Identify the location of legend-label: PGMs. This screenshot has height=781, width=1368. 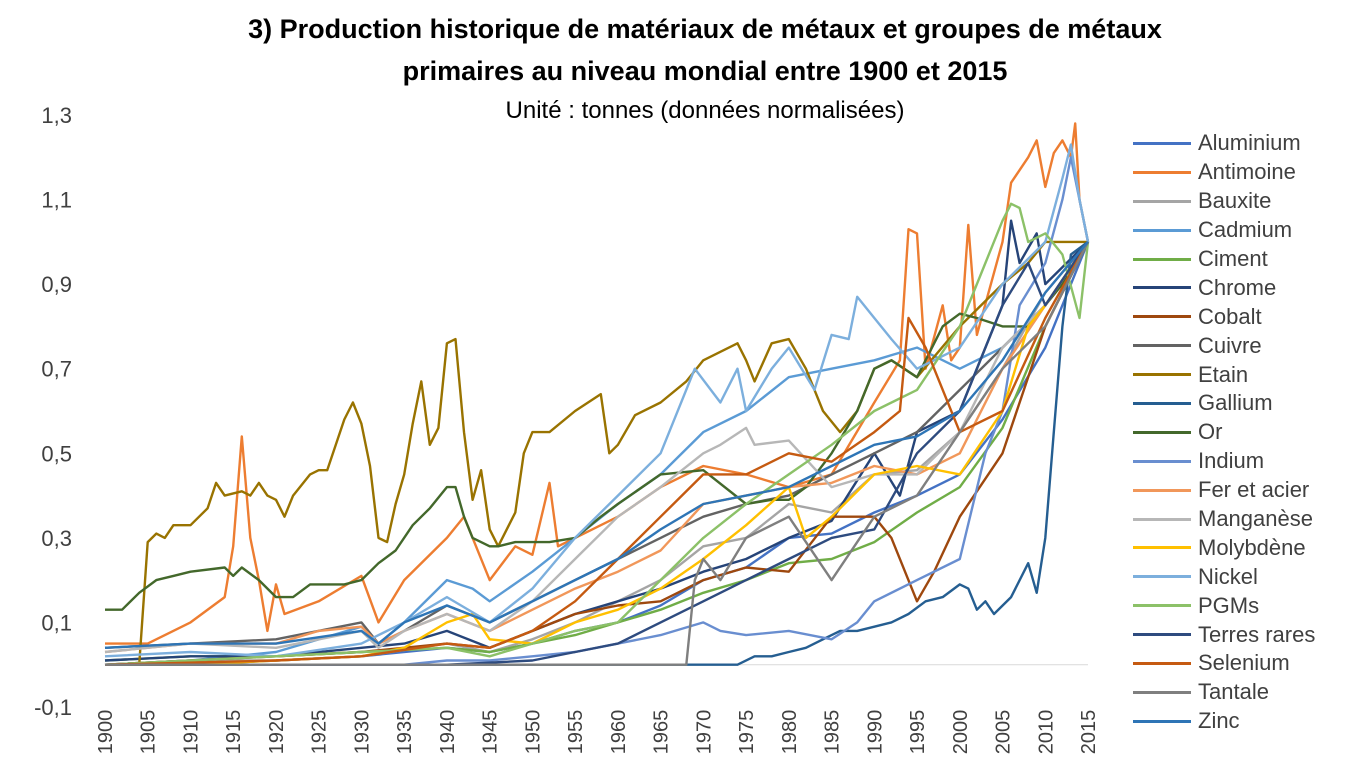
(1229, 605).